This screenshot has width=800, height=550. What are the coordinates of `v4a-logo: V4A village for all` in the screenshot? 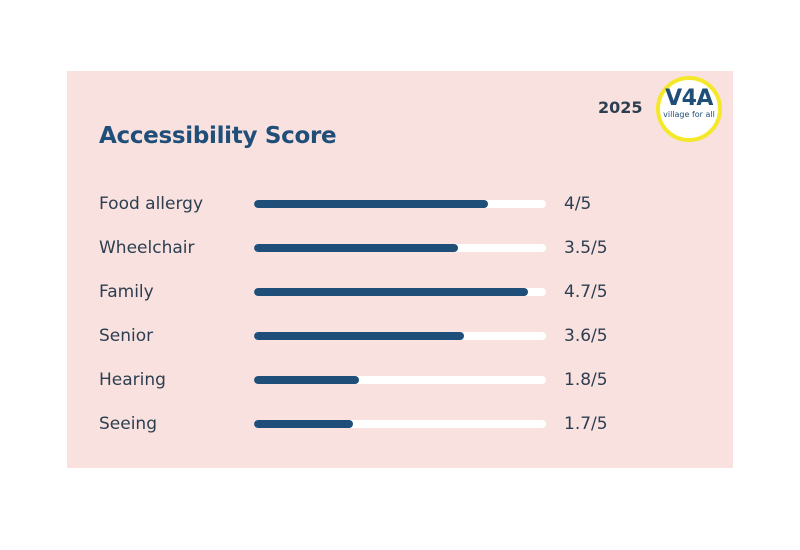 It's located at (689, 109).